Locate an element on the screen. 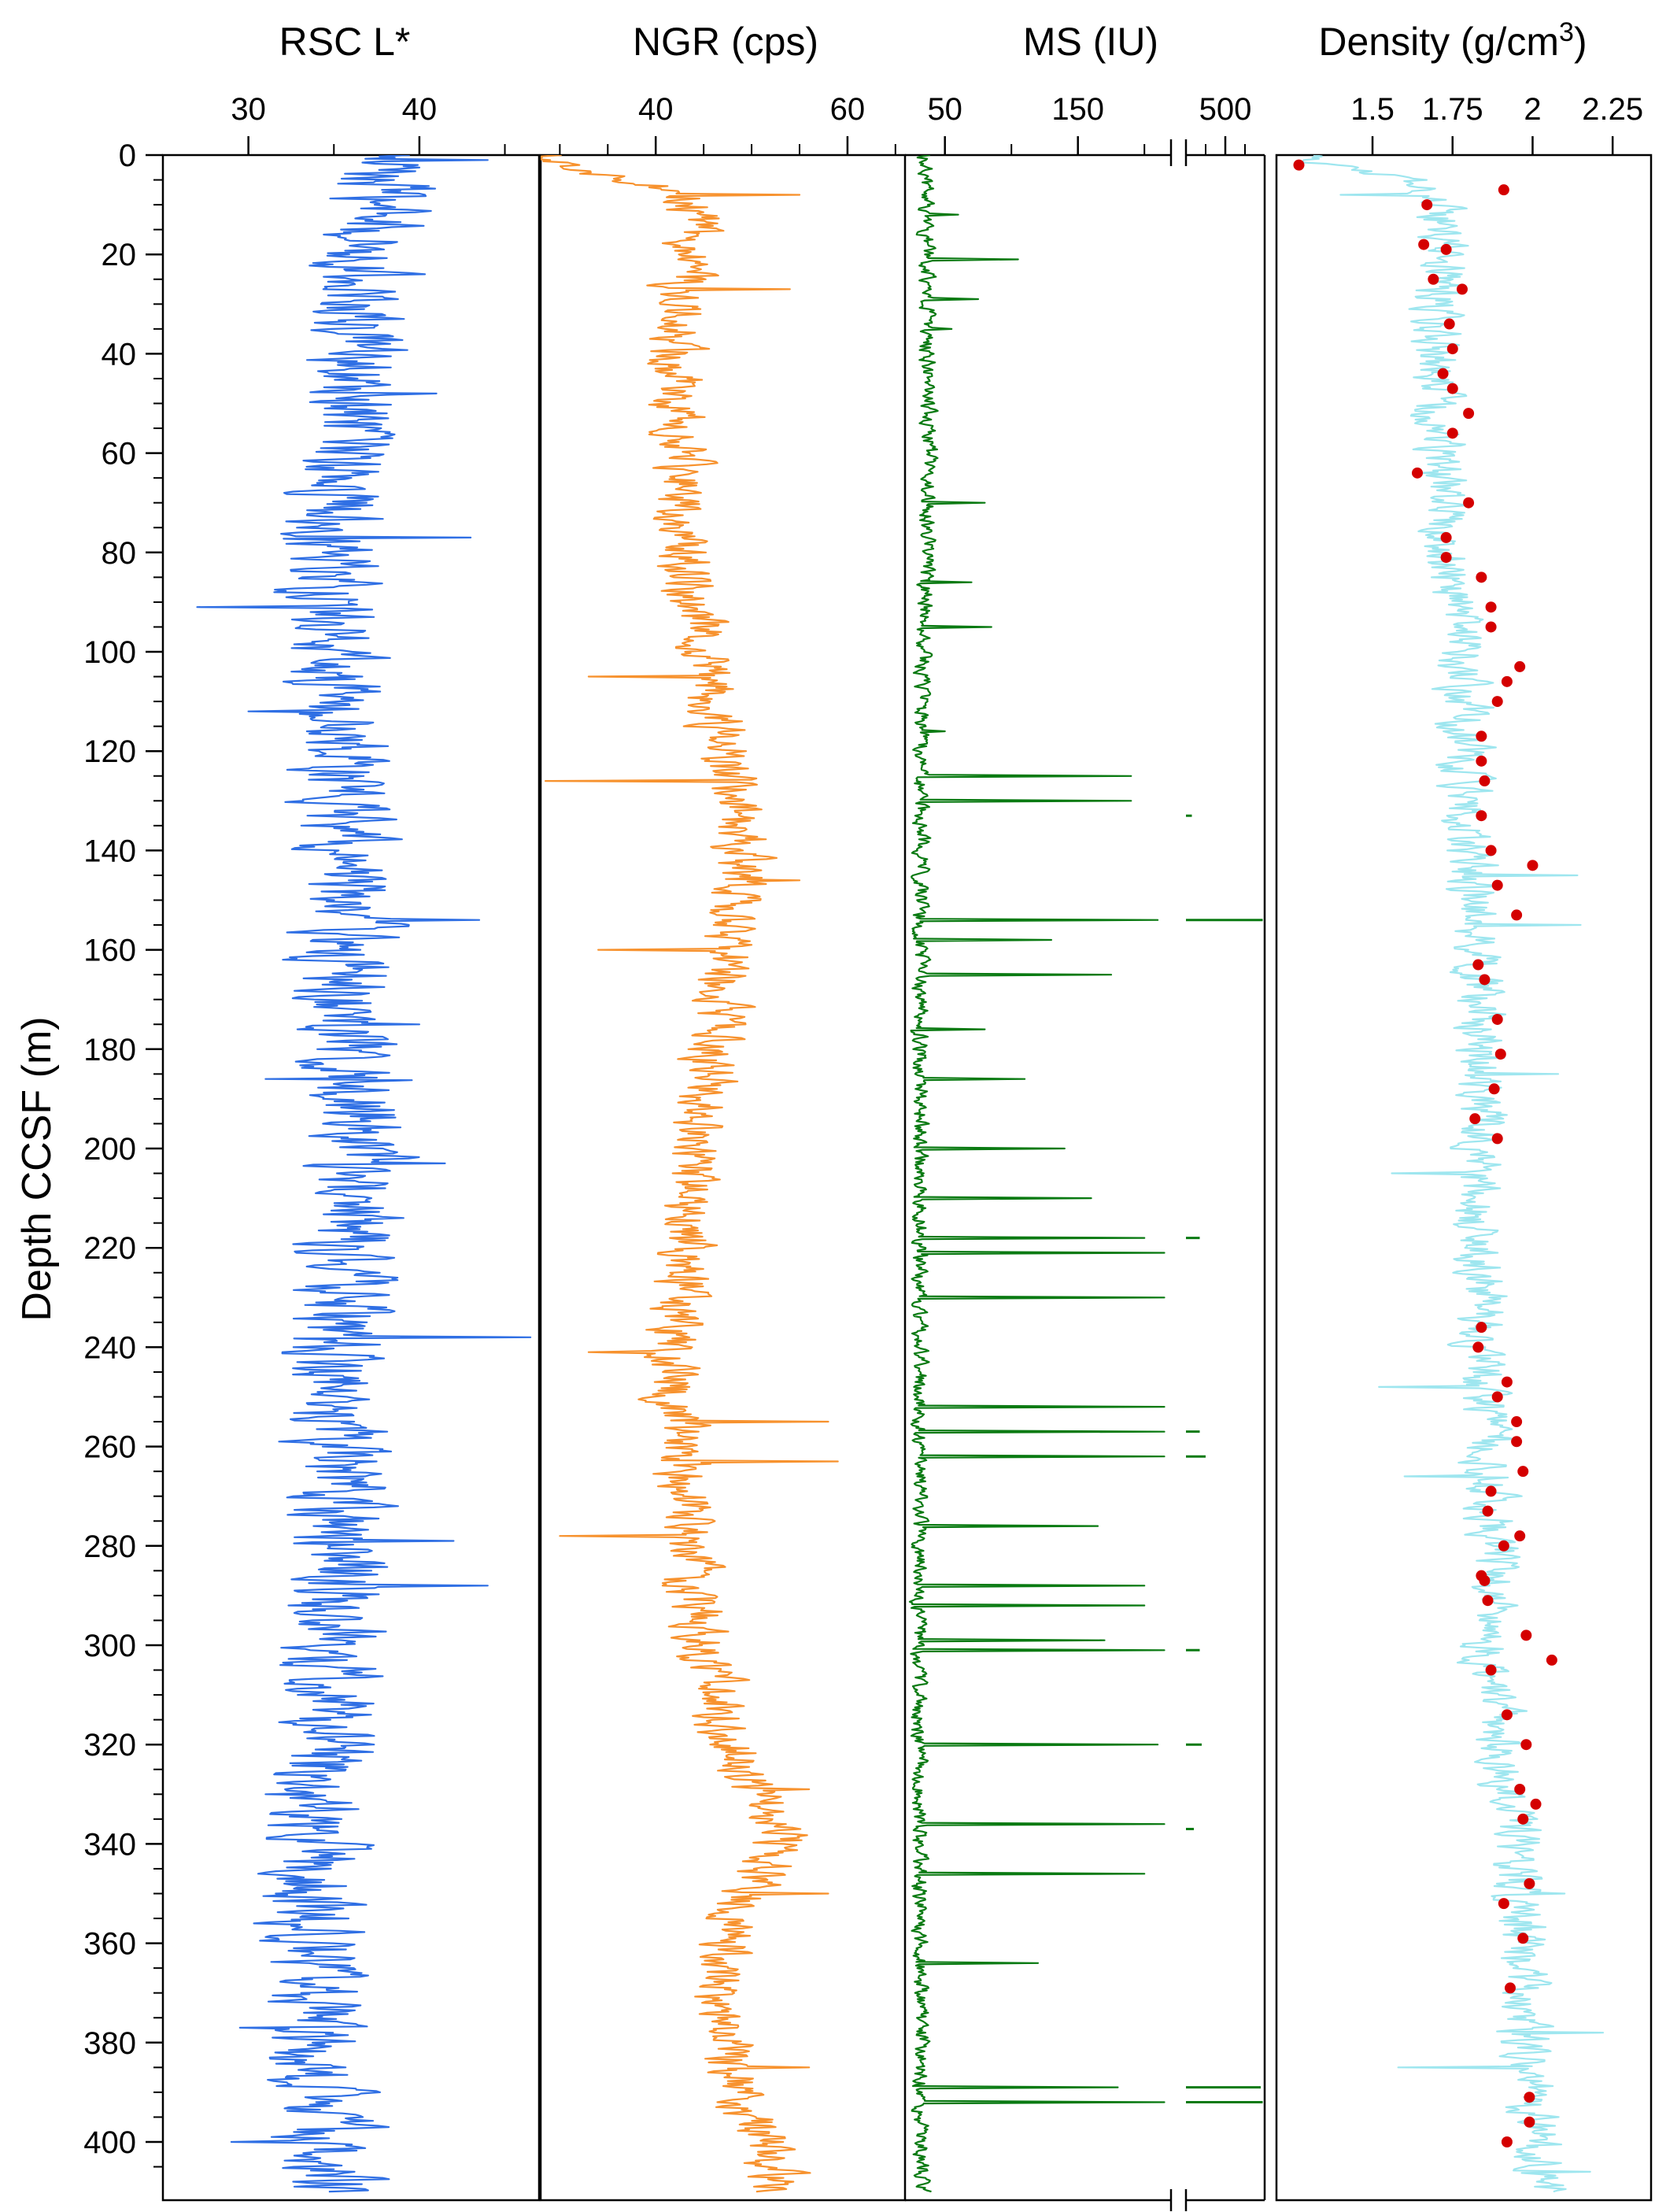 The height and width of the screenshot is (2212, 1655). x-tick-label: 50 is located at coordinates (944, 109).